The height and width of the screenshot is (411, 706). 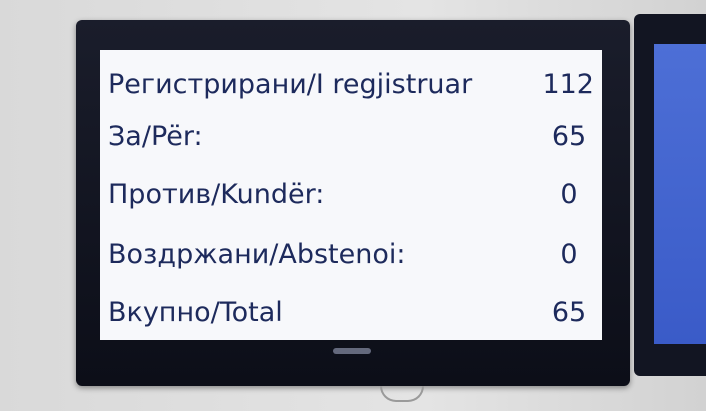 I want to click on row-value: 112, so click(x=568, y=84).